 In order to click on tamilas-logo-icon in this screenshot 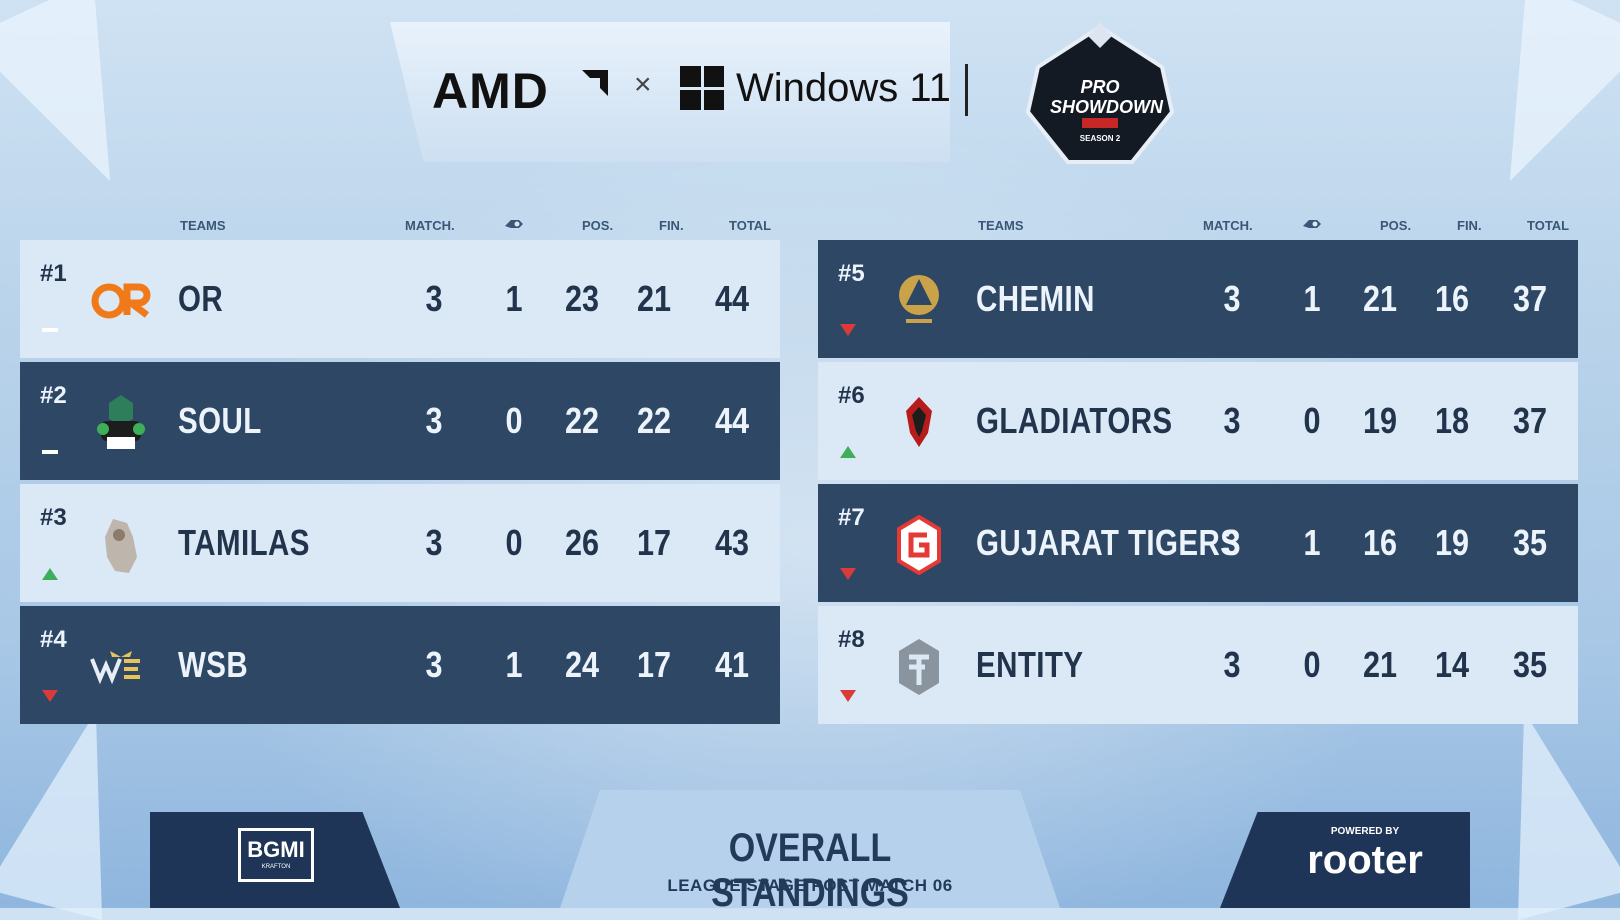, I will do `click(121, 545)`.